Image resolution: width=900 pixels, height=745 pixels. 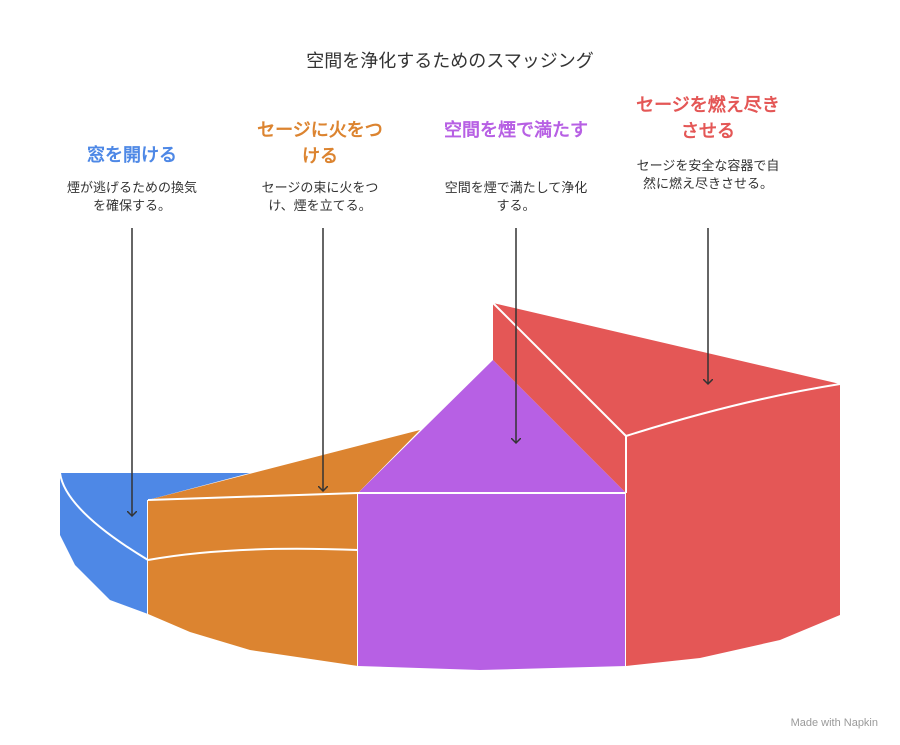 What do you see at coordinates (516, 197) in the screenshot?
I see `step-3-description: 空間を煙で満たして浄化する。` at bounding box center [516, 197].